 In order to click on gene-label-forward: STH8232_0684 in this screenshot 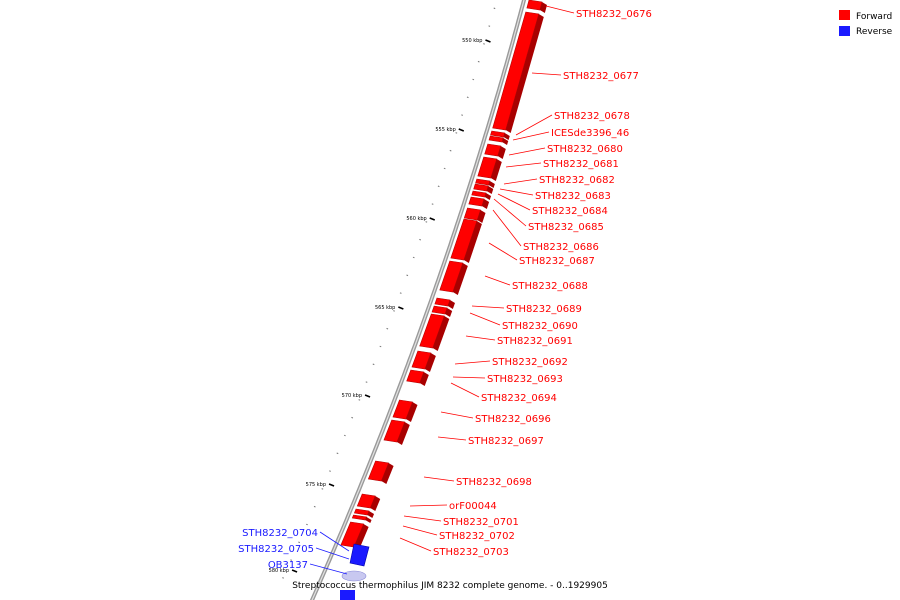, I will do `click(570, 211)`.